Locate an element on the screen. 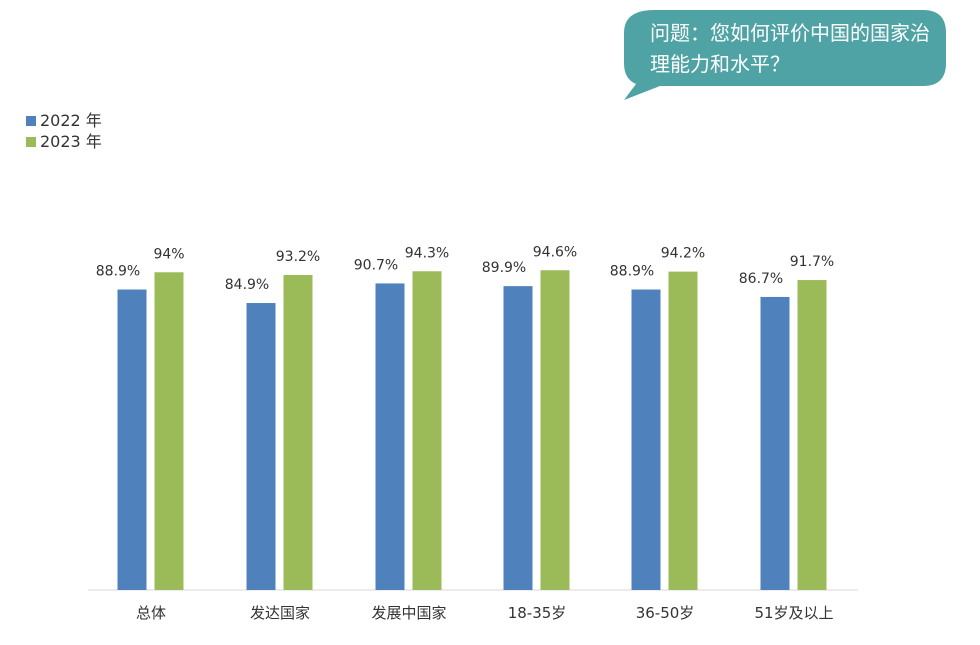 This screenshot has height=645, width=980. category-label-2: 发展中国家 is located at coordinates (408, 613).